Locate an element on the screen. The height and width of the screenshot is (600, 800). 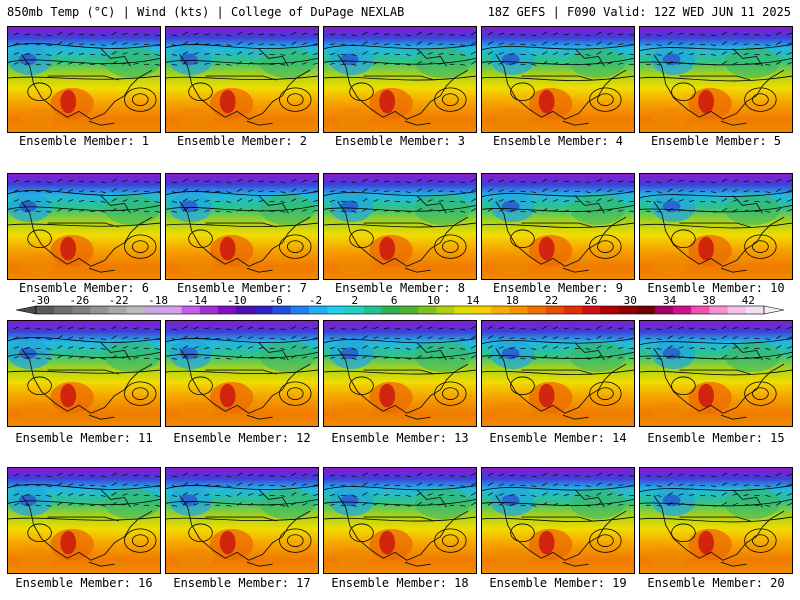
ensemble-member-label: Ensemble Member: 15 is located at coordinates (716, 438).